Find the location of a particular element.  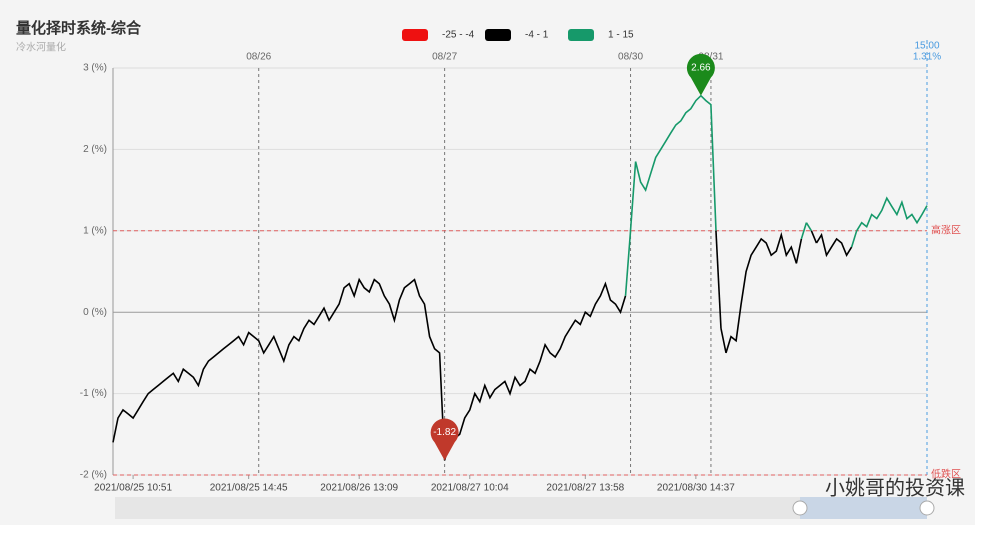

date-label: 08/27 is located at coordinates (444, 57).